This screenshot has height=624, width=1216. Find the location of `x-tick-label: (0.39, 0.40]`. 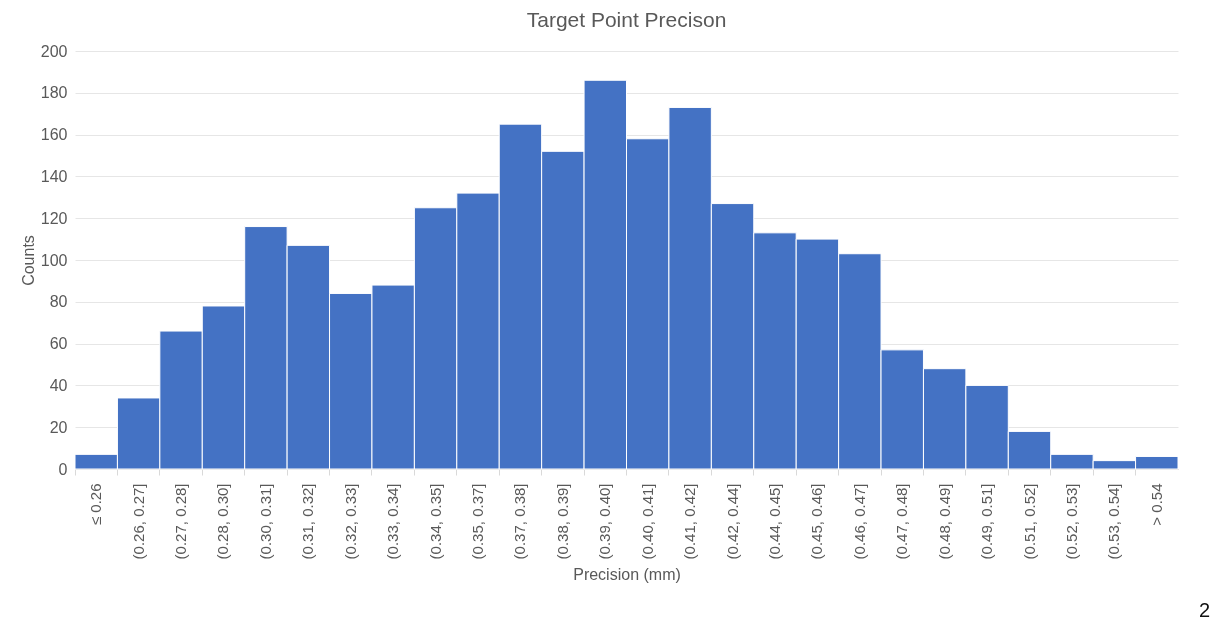

x-tick-label: (0.39, 0.40] is located at coordinates (605, 521).